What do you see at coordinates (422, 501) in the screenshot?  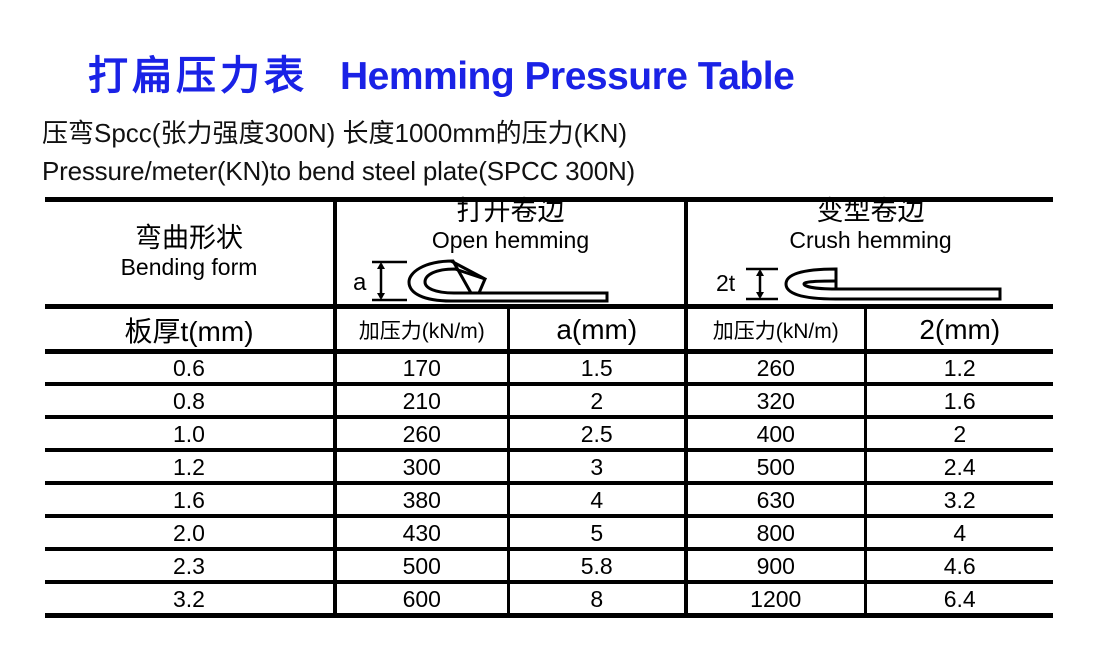 I see `cell-open-pressure: 380` at bounding box center [422, 501].